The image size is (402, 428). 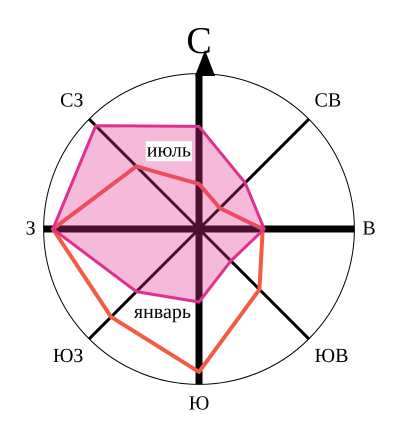 What do you see at coordinates (199, 403) in the screenshot?
I see `spoke-label: Ю` at bounding box center [199, 403].